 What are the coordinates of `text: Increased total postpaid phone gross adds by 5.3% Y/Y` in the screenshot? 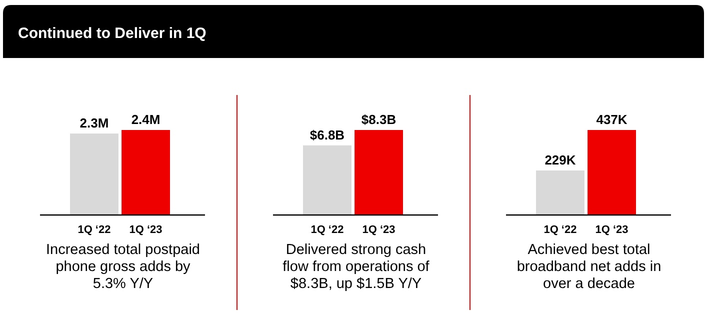 It's located at (123, 267).